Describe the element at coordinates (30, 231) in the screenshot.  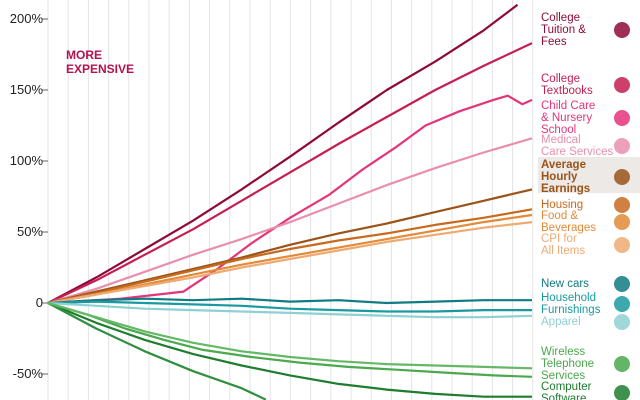
I see `y-tick-label: 50%` at that location.